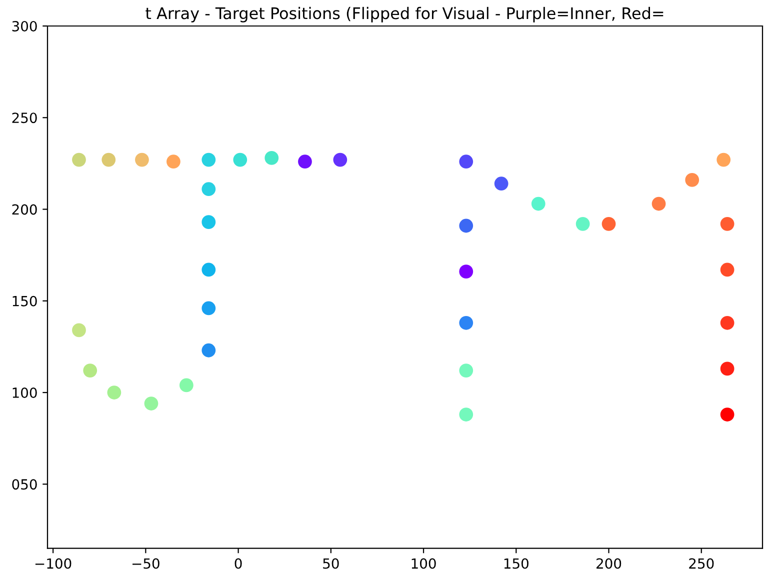 The image size is (778, 578). Describe the element at coordinates (24, 26) in the screenshot. I see `y-tick-label: 300` at that location.